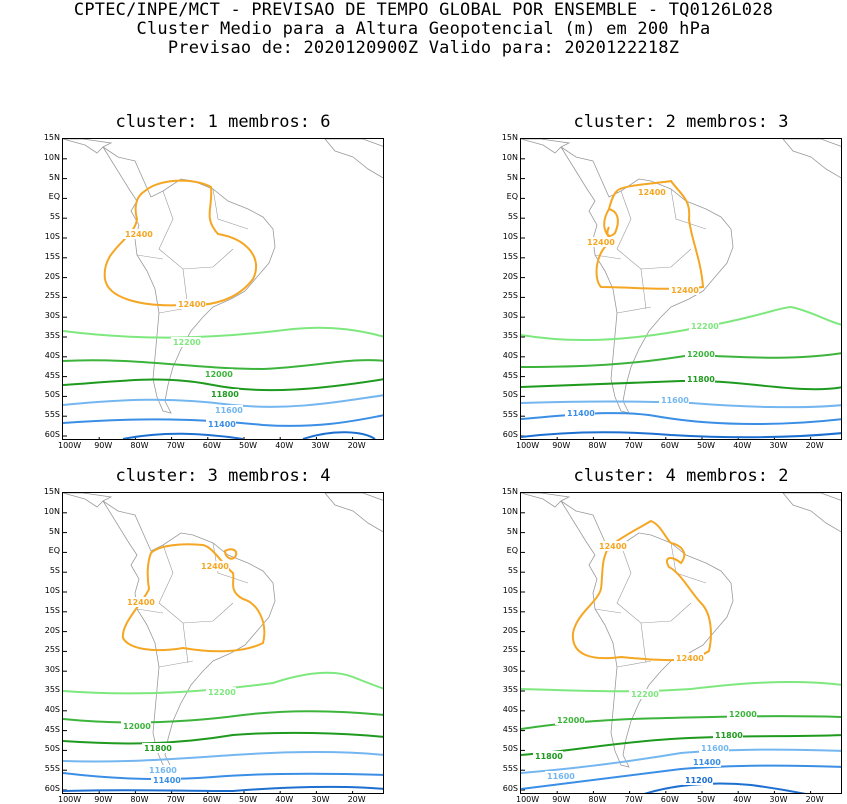  I want to click on lat-tick-label: 15S, so click(510, 256).